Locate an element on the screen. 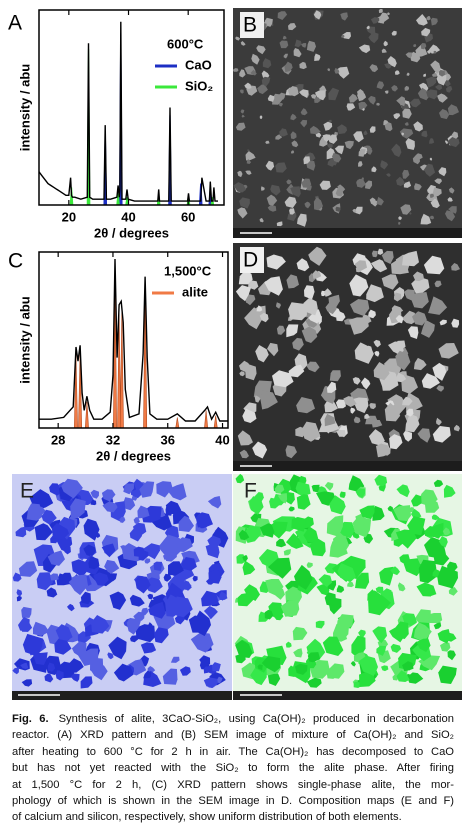  plot-area is located at coordinates (128, 113).